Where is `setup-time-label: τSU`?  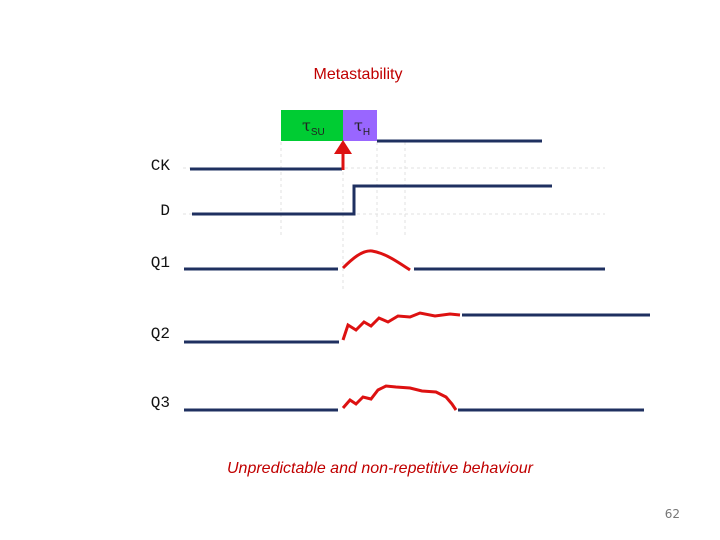
setup-time-label: τSU is located at coordinates (313, 127).